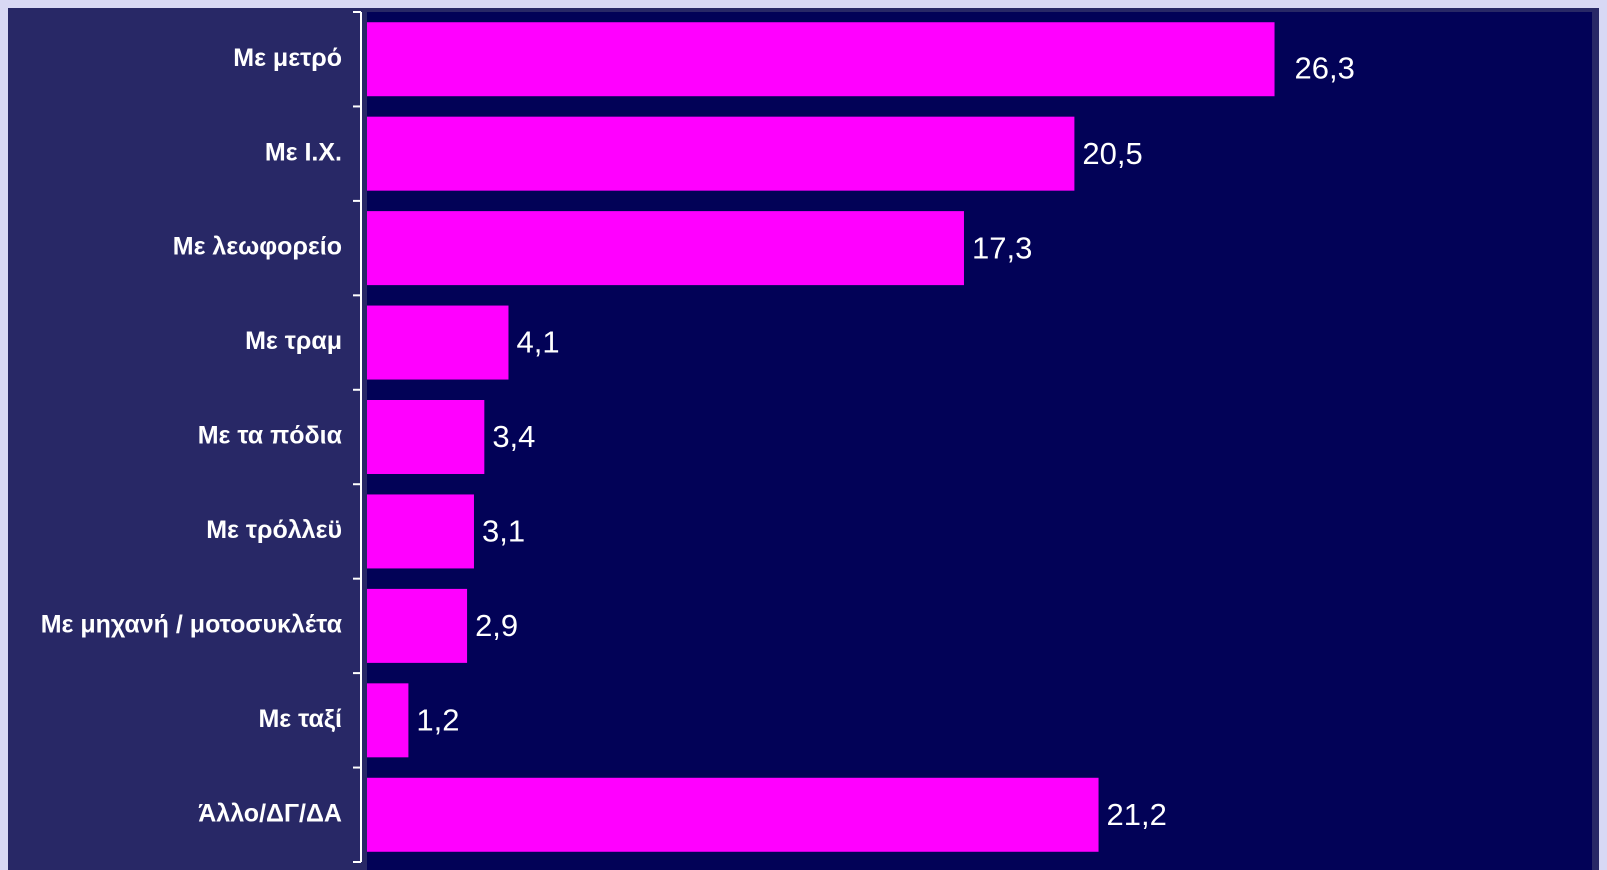 The height and width of the screenshot is (870, 1607). I want to click on category-label: Άλλο/ΔΓ/ΔΑ, so click(270, 813).